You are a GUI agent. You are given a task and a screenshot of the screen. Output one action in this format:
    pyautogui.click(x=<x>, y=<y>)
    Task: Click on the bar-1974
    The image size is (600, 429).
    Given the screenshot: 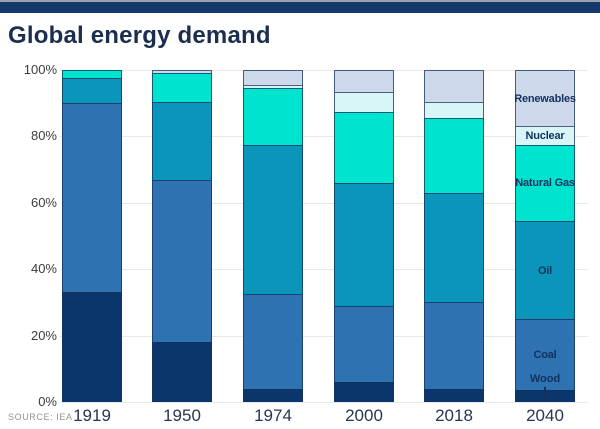 What is the action you would take?
    pyautogui.click(x=273, y=236)
    